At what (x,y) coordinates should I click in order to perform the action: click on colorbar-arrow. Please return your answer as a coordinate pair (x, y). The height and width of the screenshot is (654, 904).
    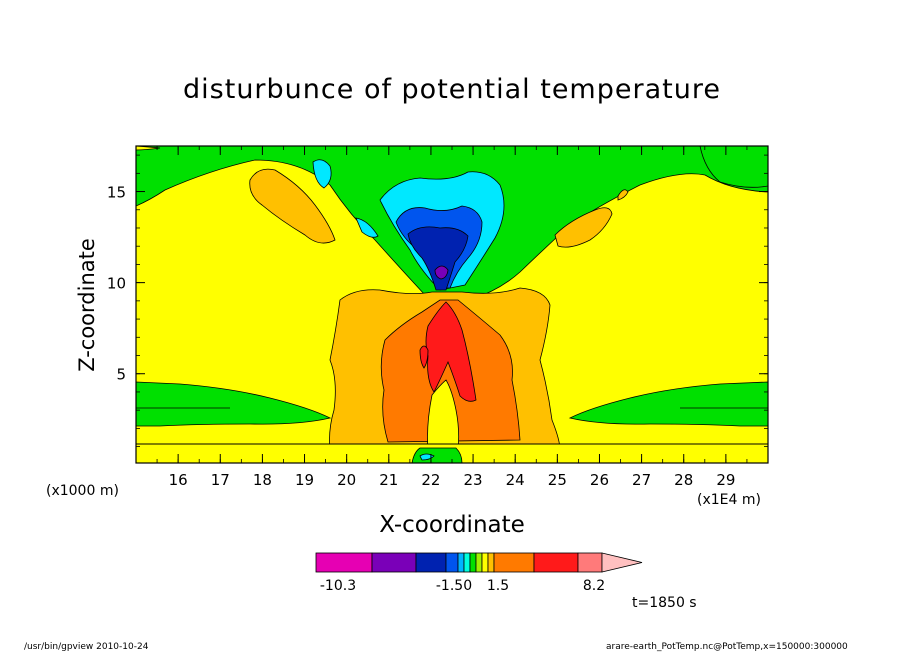
    Looking at the image, I should click on (622, 562).